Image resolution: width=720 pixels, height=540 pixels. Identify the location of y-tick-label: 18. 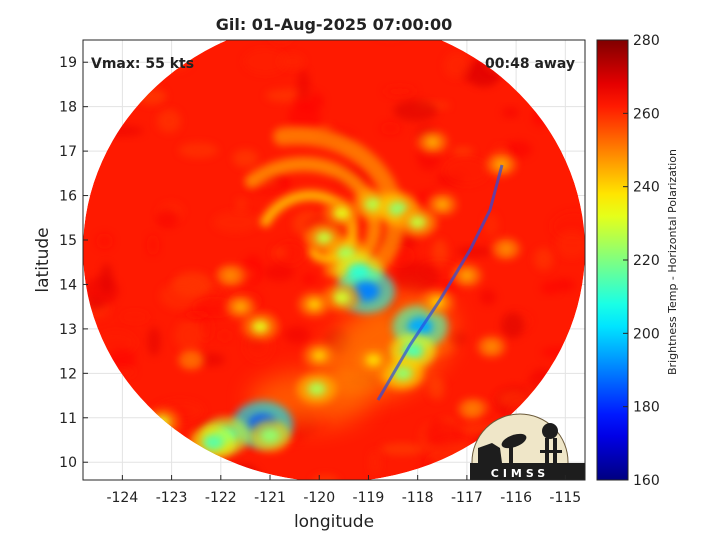
(68, 108).